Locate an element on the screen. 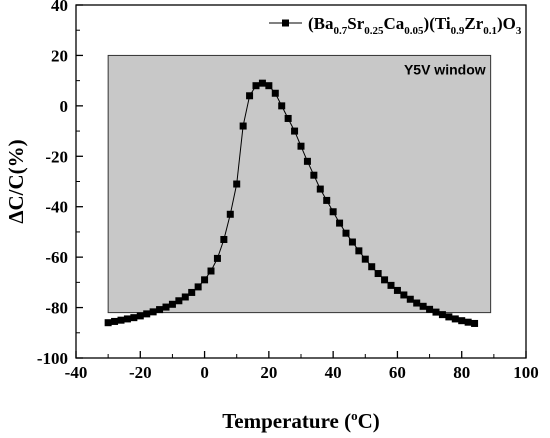  y-tick-label: 0 is located at coordinates (64, 106).